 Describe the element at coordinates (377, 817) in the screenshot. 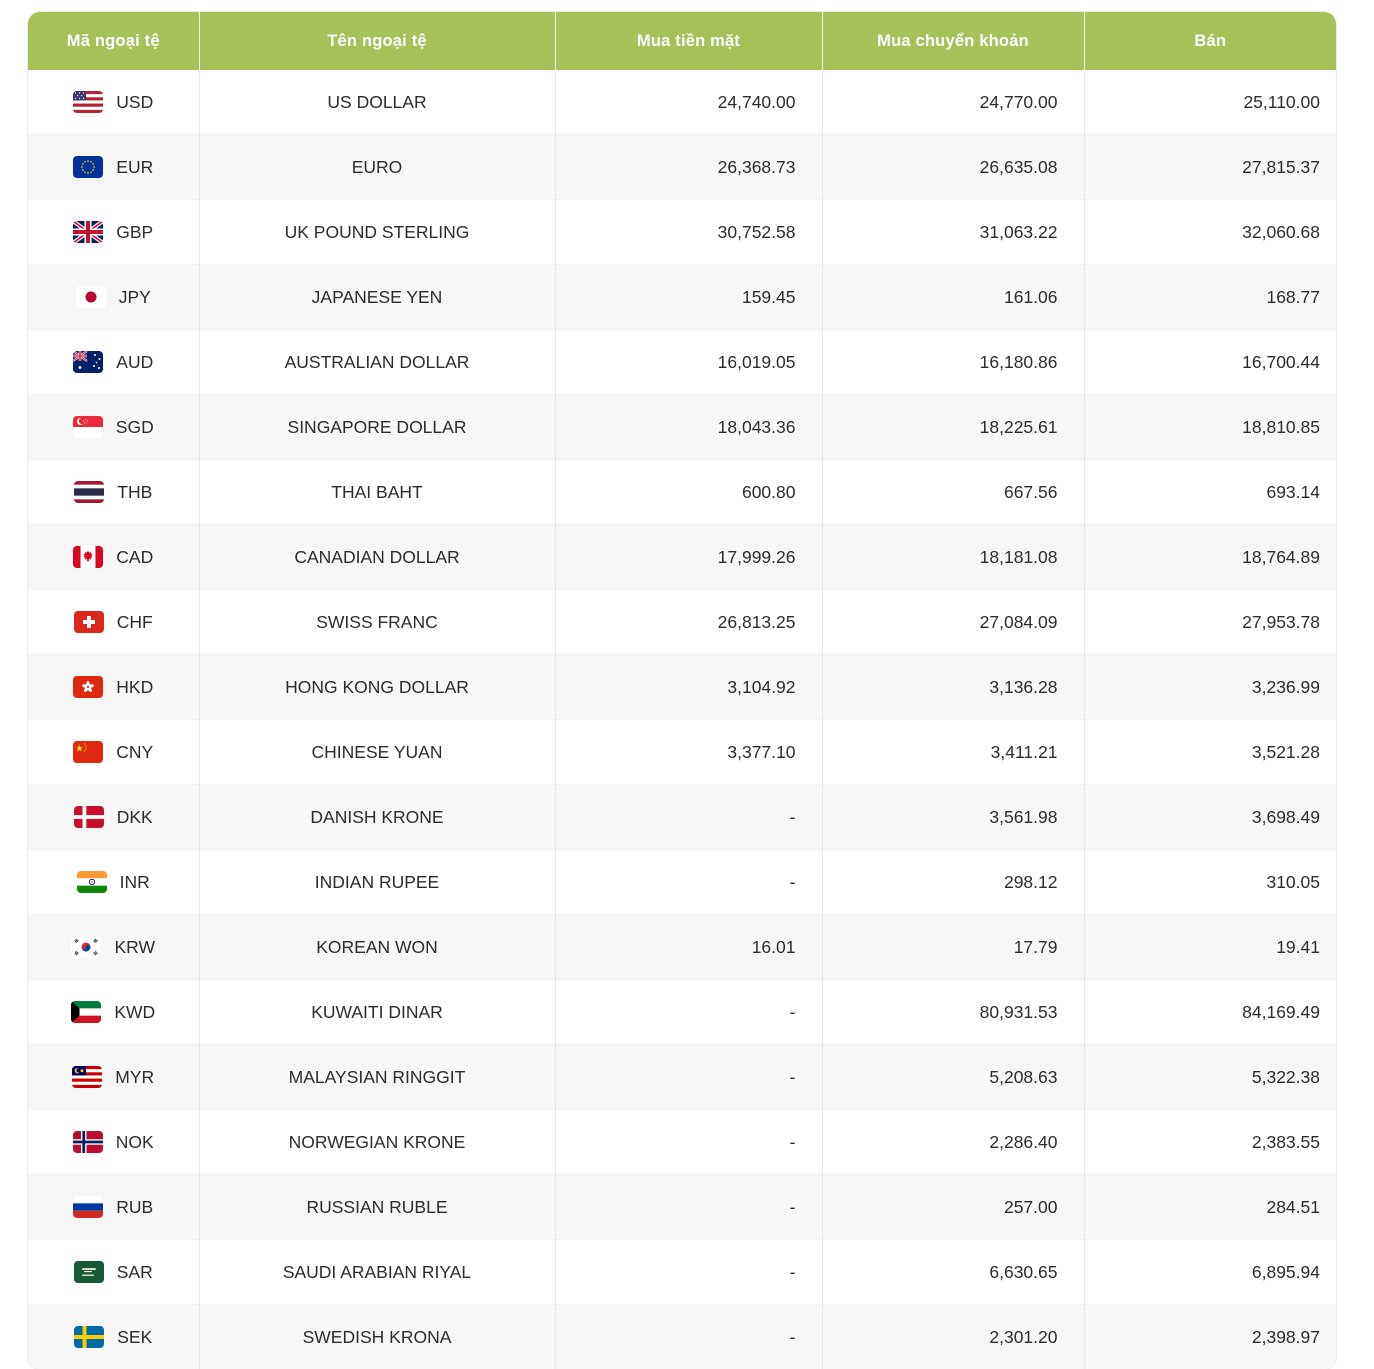

I see `currency-name-cell: DANISH KRONE` at that location.